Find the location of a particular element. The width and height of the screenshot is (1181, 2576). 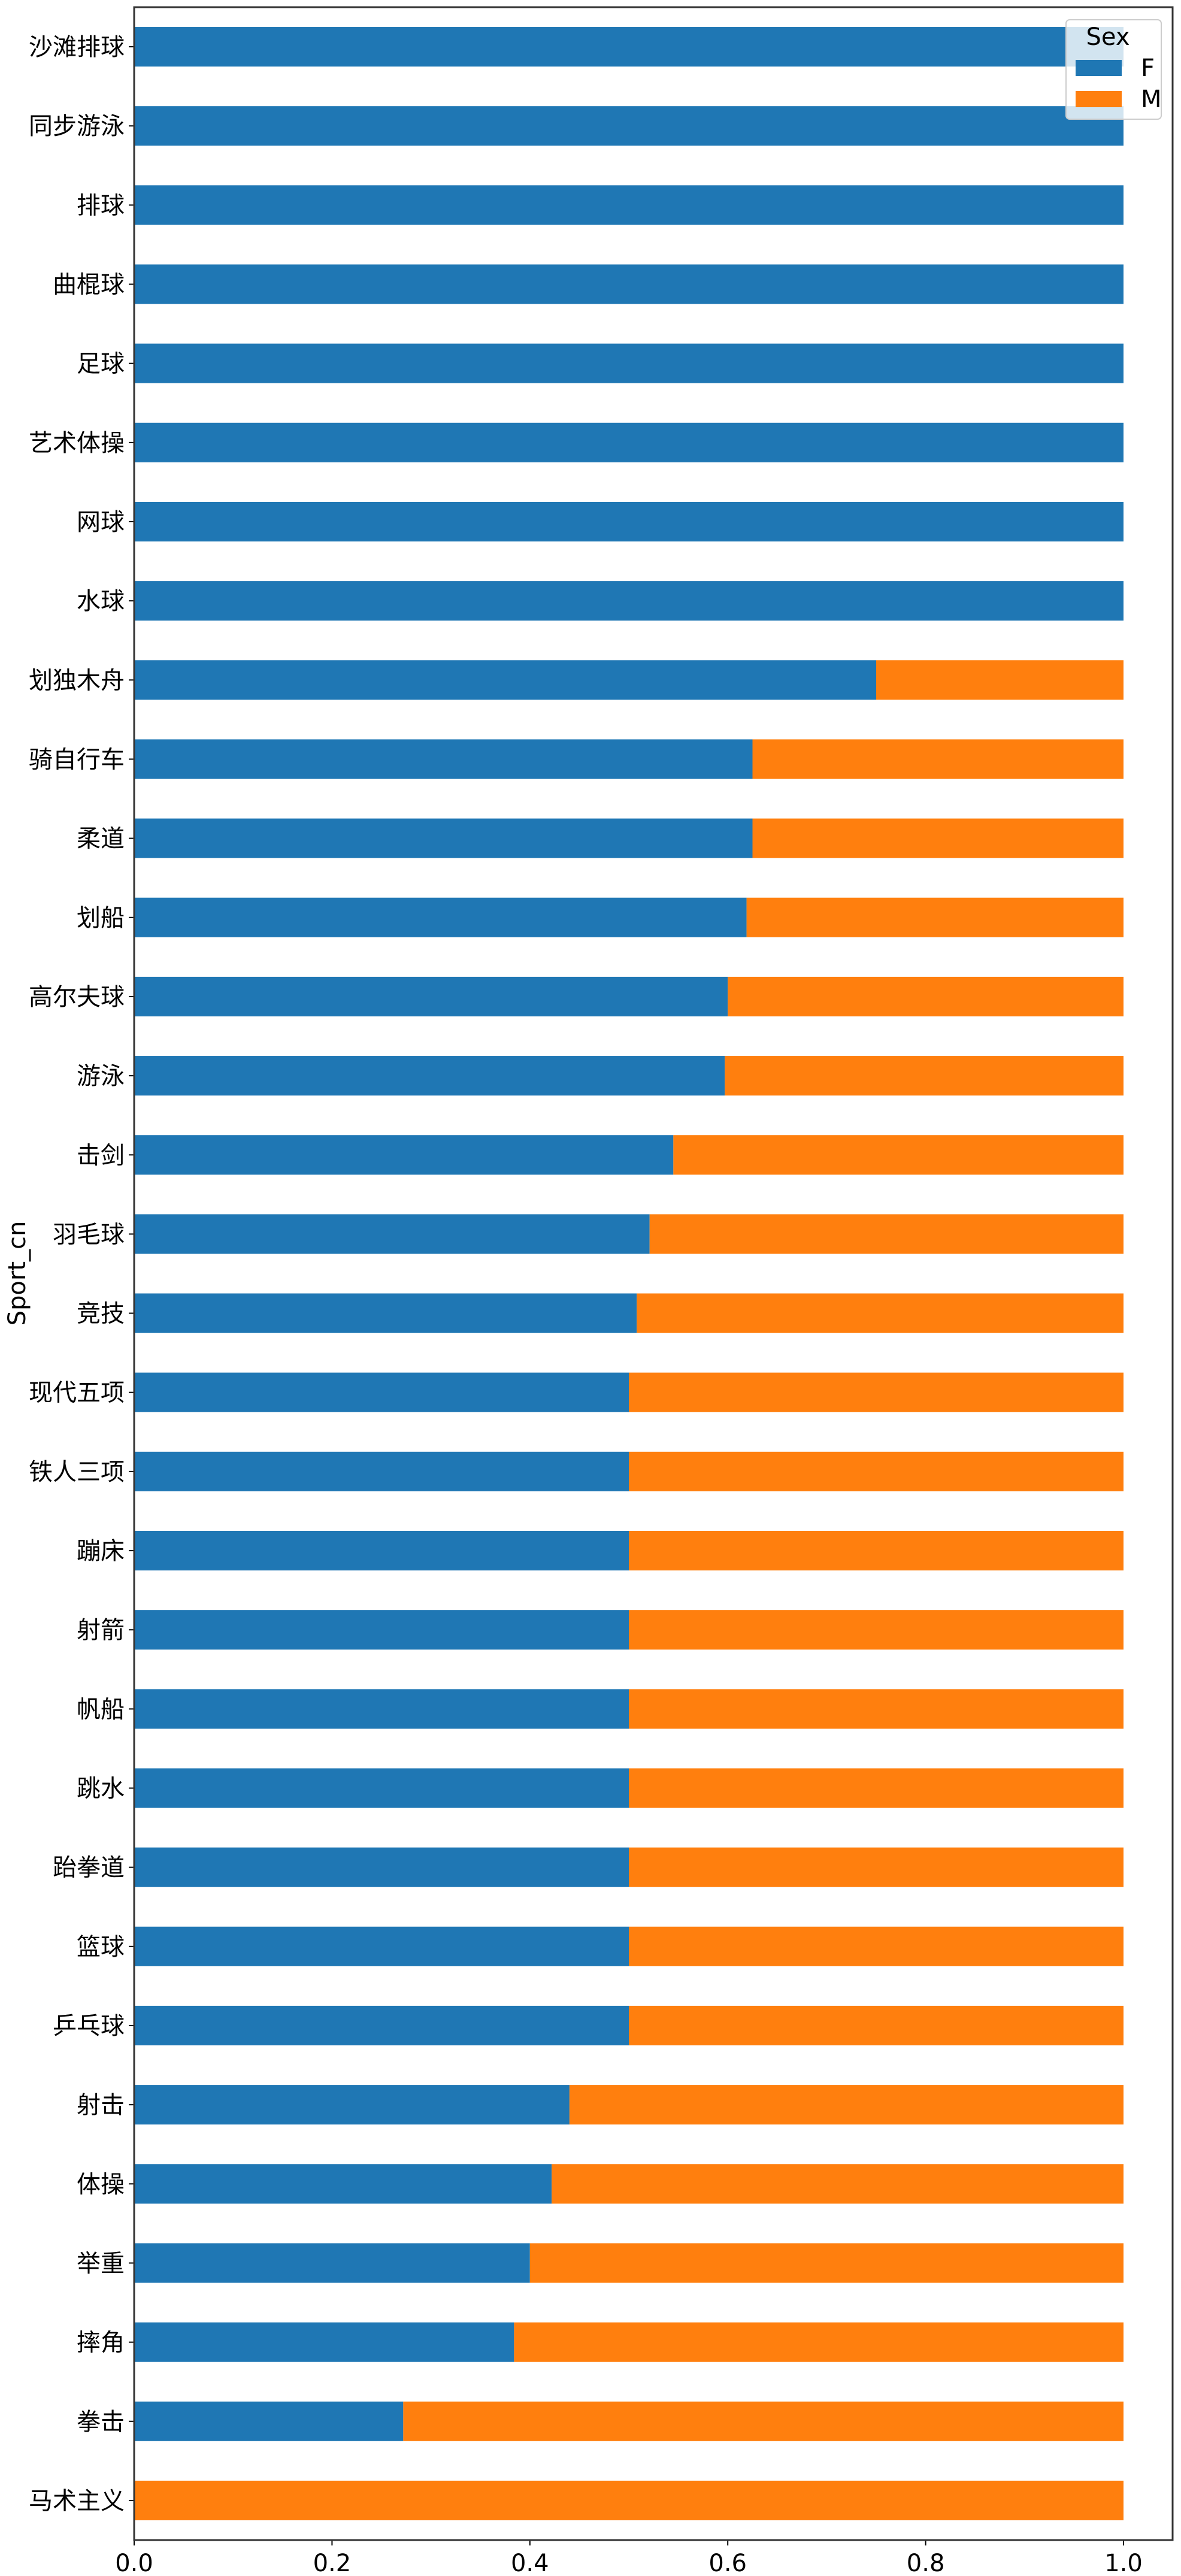

x-tick-label: 0.4 is located at coordinates (530, 2563).